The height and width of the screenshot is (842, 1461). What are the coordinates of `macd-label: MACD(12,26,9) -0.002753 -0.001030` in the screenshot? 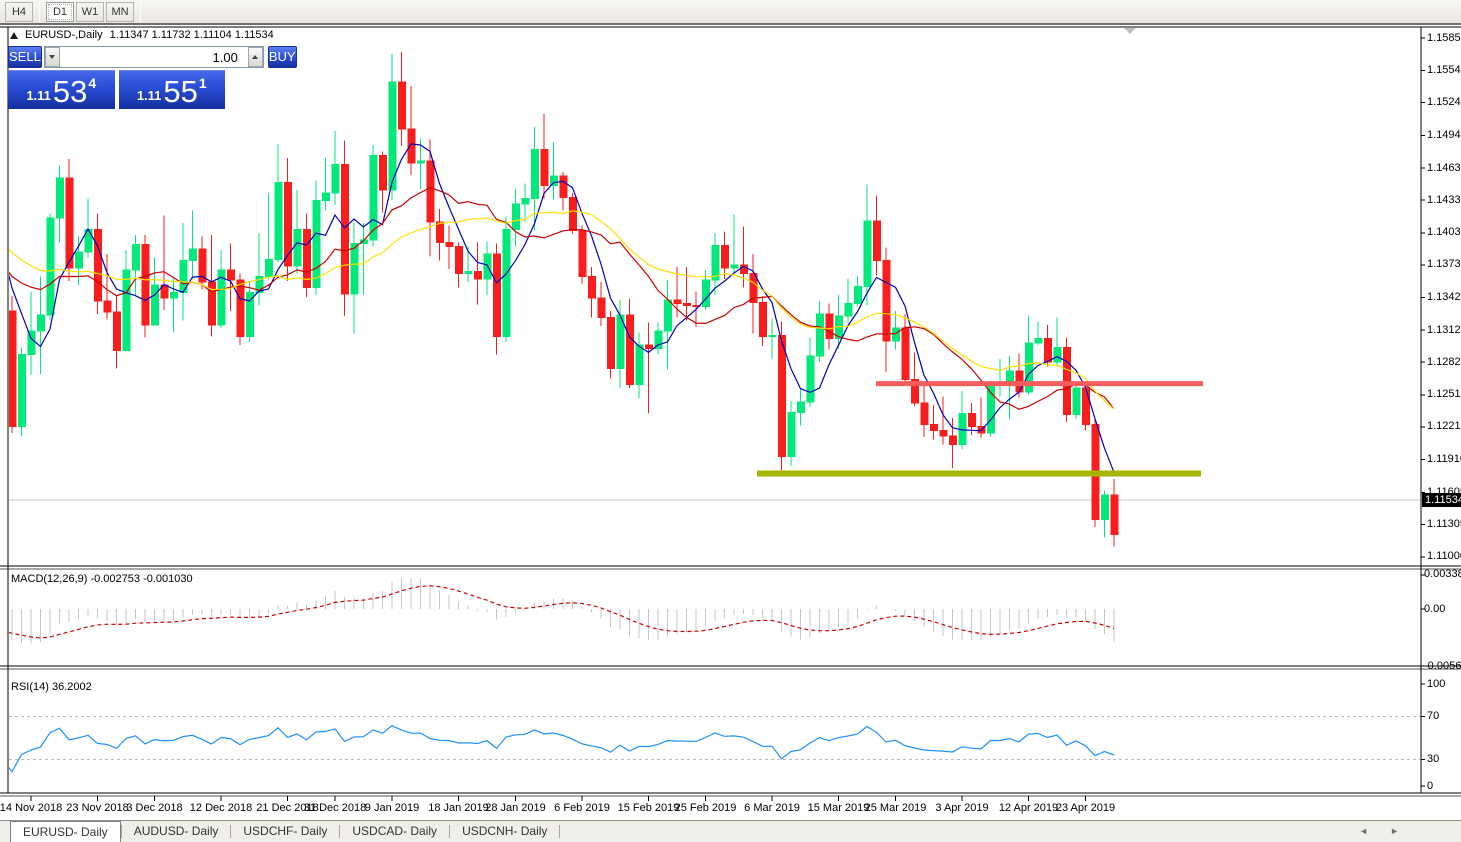 It's located at (102, 579).